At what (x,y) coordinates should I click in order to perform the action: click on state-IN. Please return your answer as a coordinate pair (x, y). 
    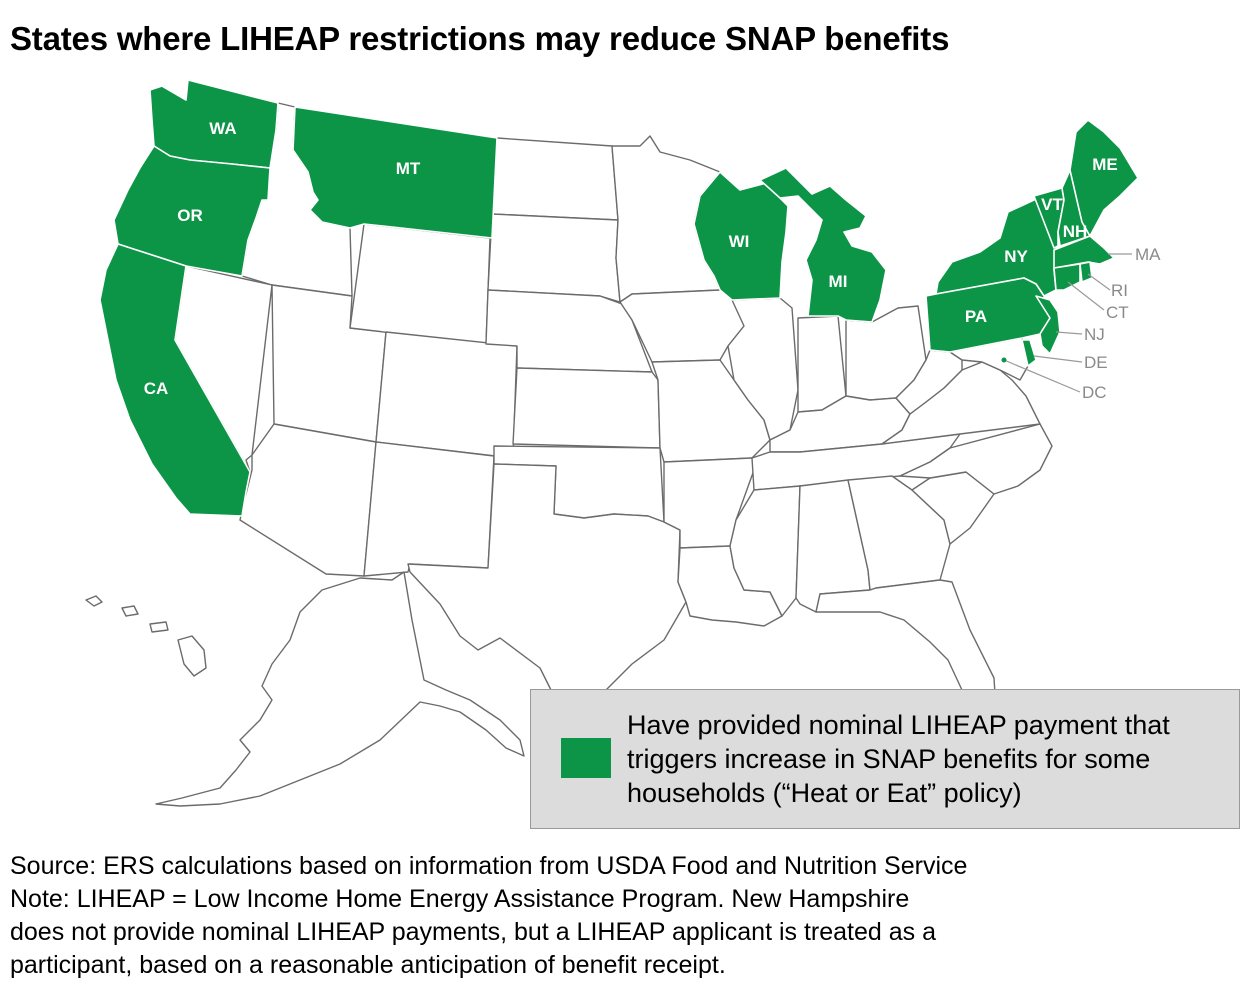
    Looking at the image, I should click on (822, 364).